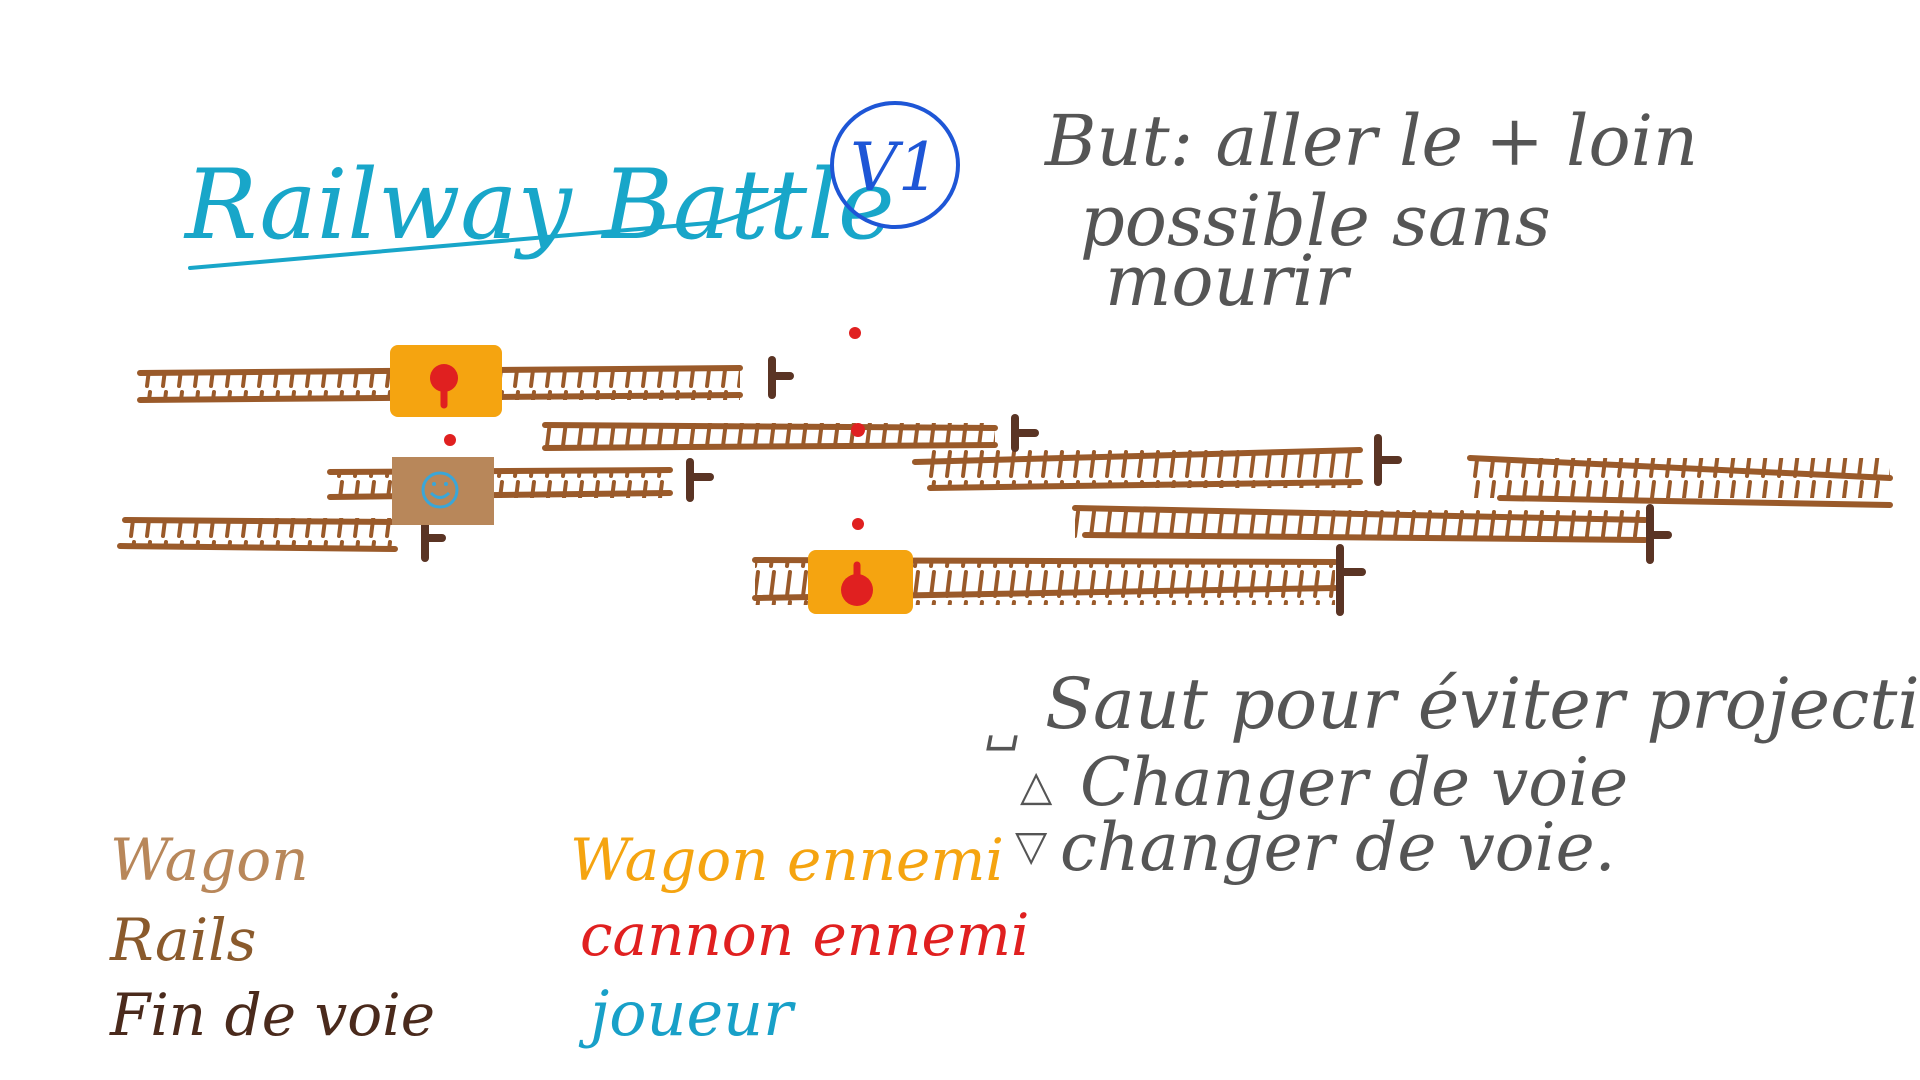  I want to click on legend-player: joueur, so click(687, 1013).